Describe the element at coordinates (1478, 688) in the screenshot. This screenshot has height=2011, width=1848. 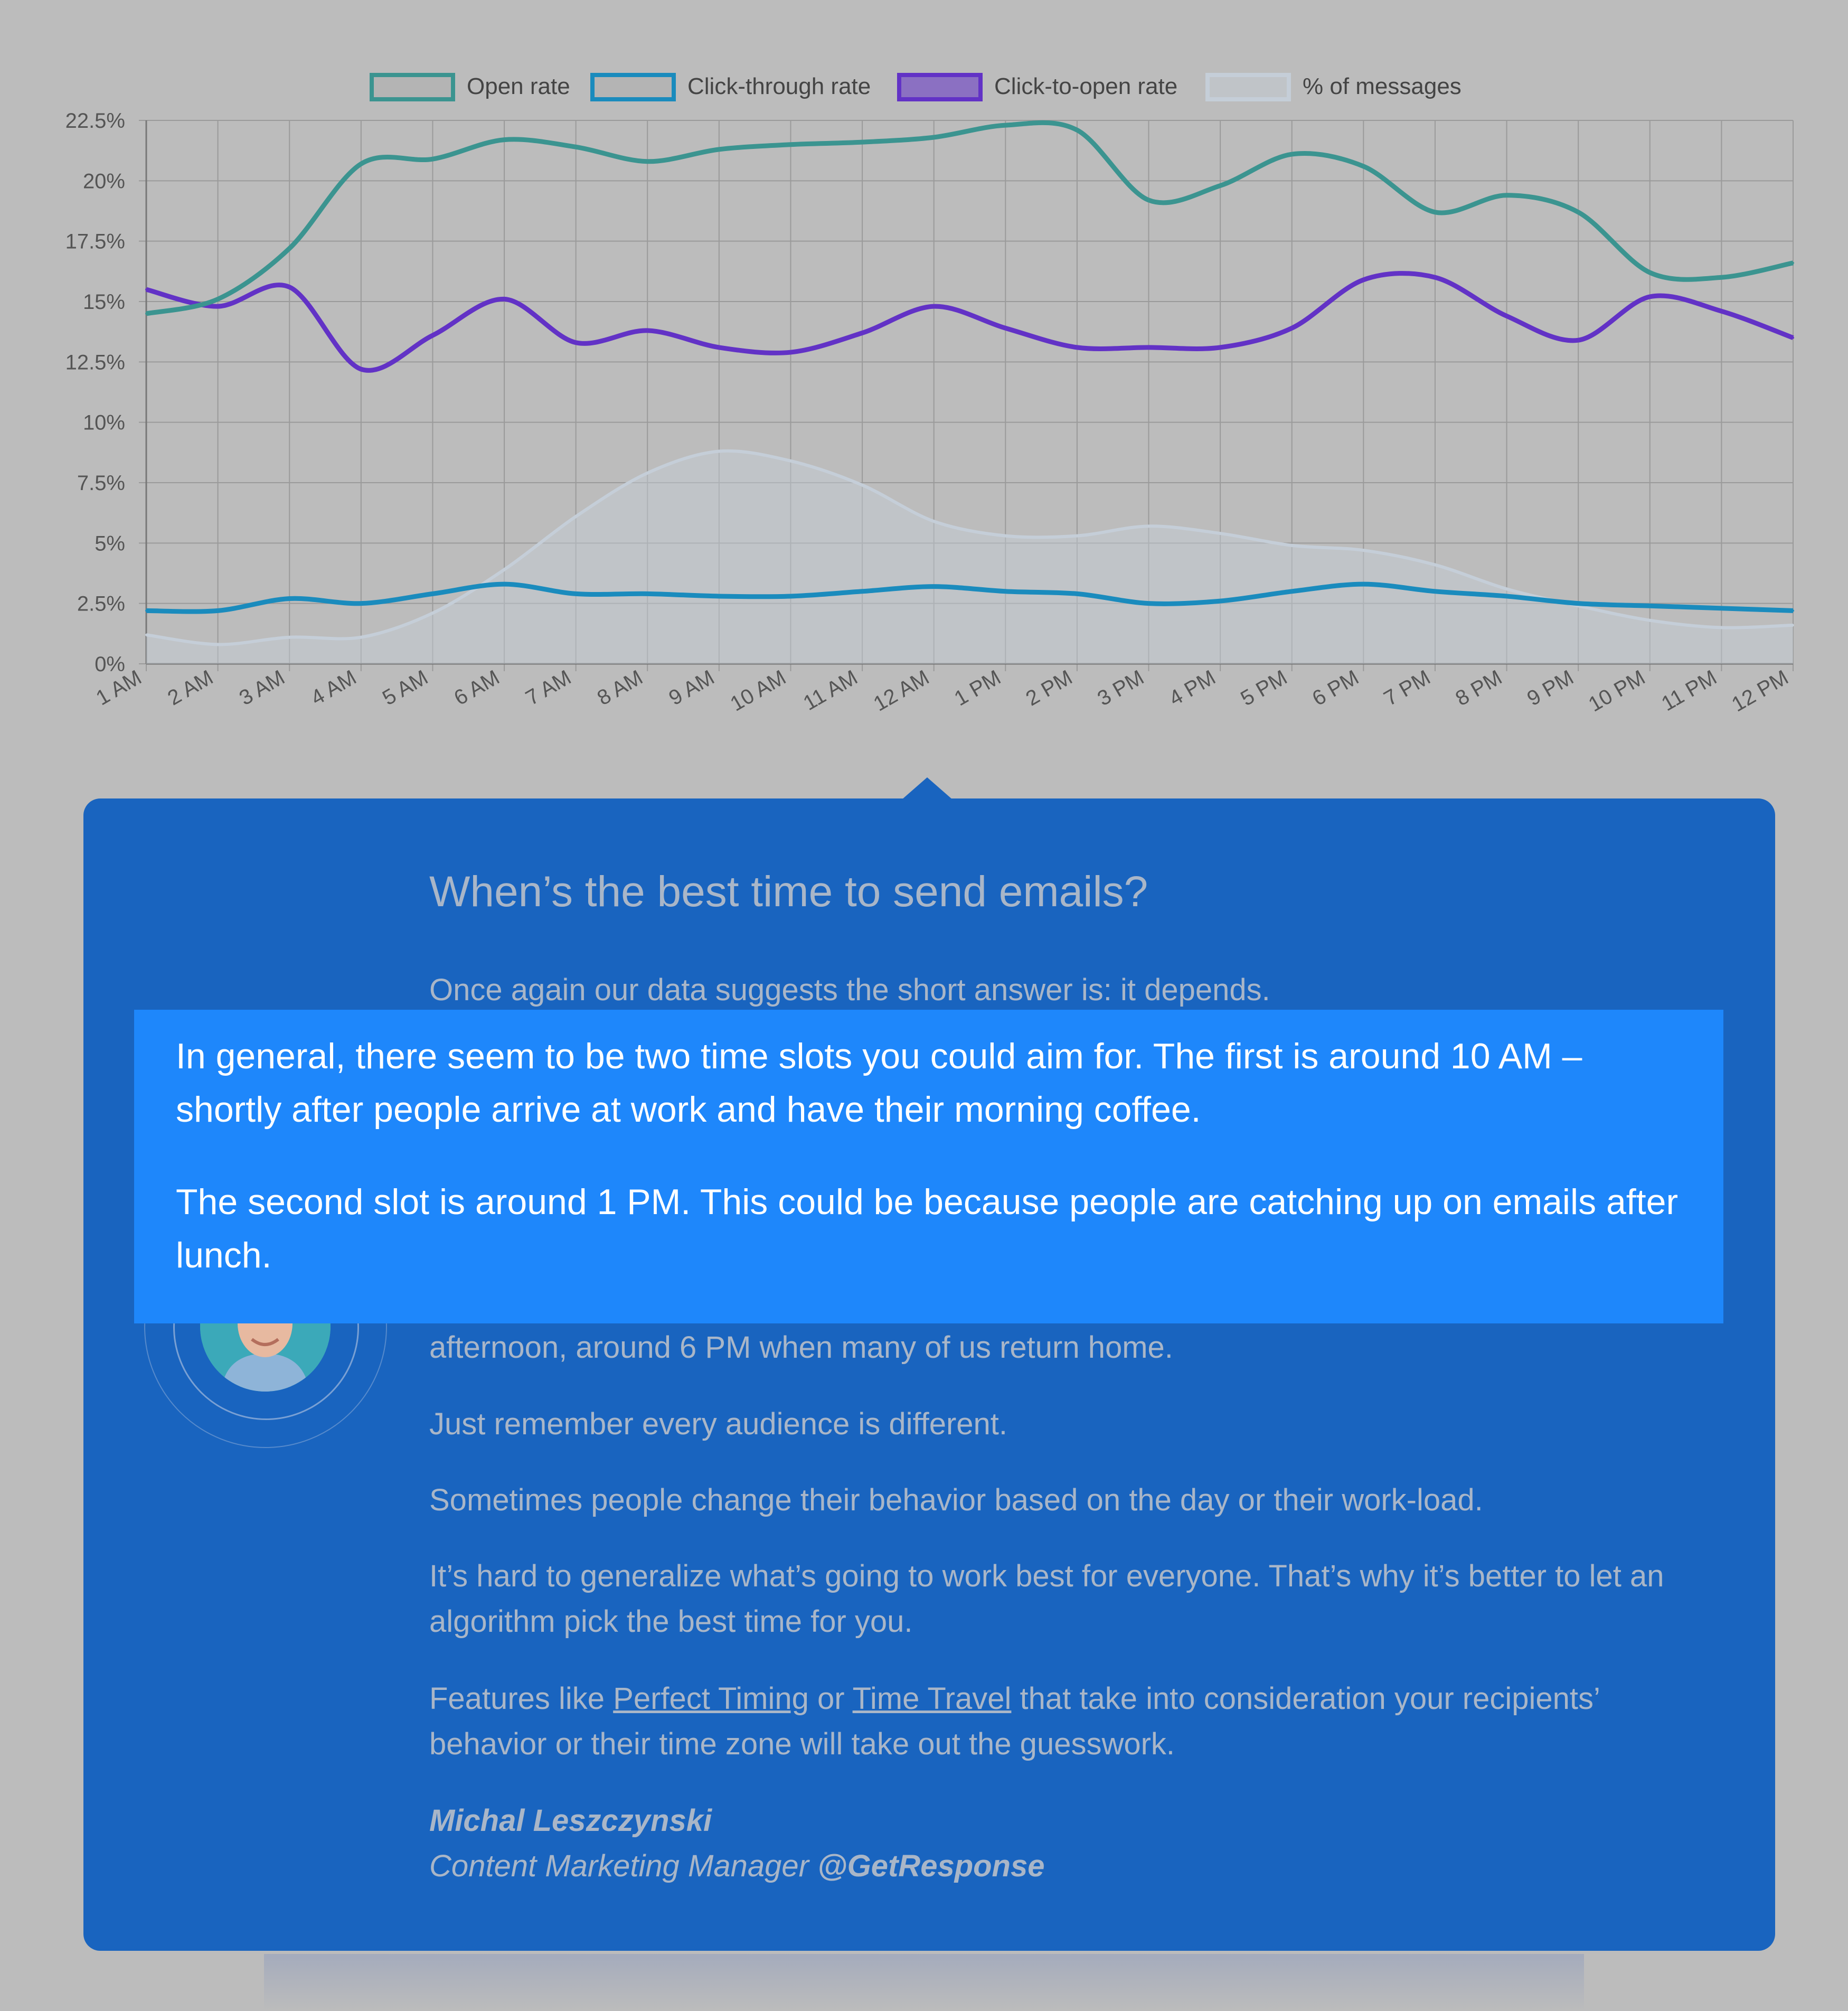
I see `x-tick-label: 8 PM` at that location.